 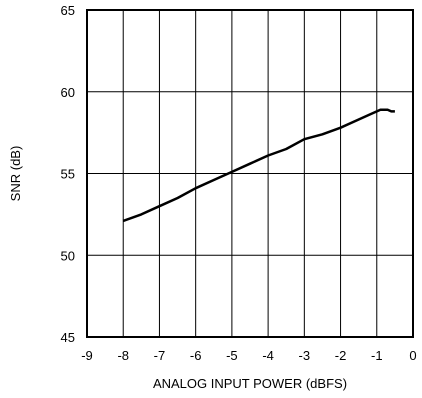 What do you see at coordinates (196, 355) in the screenshot?
I see `x-tick-label: -6` at bounding box center [196, 355].